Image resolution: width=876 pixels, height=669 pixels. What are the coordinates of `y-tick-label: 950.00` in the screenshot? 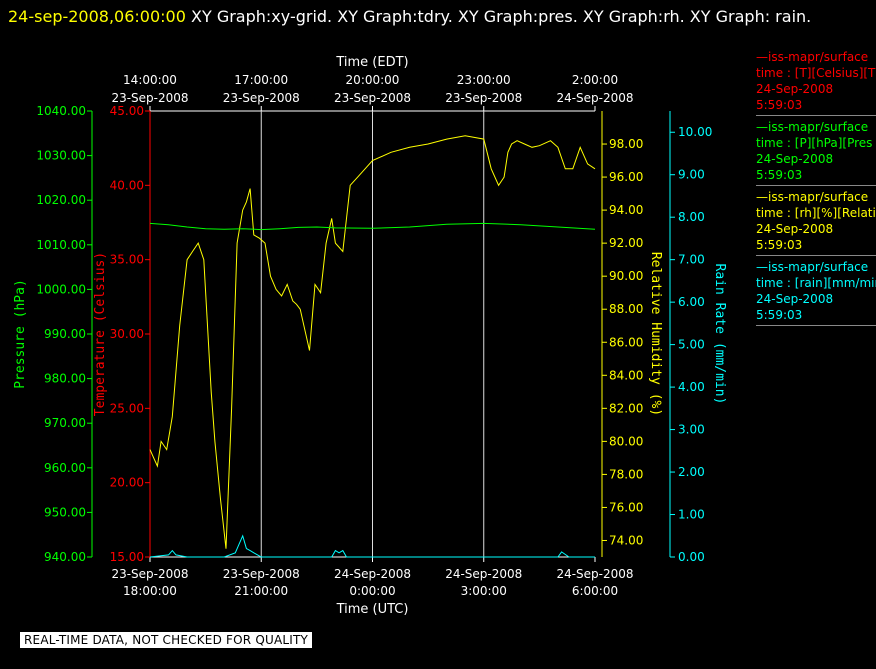 It's located at (65, 512).